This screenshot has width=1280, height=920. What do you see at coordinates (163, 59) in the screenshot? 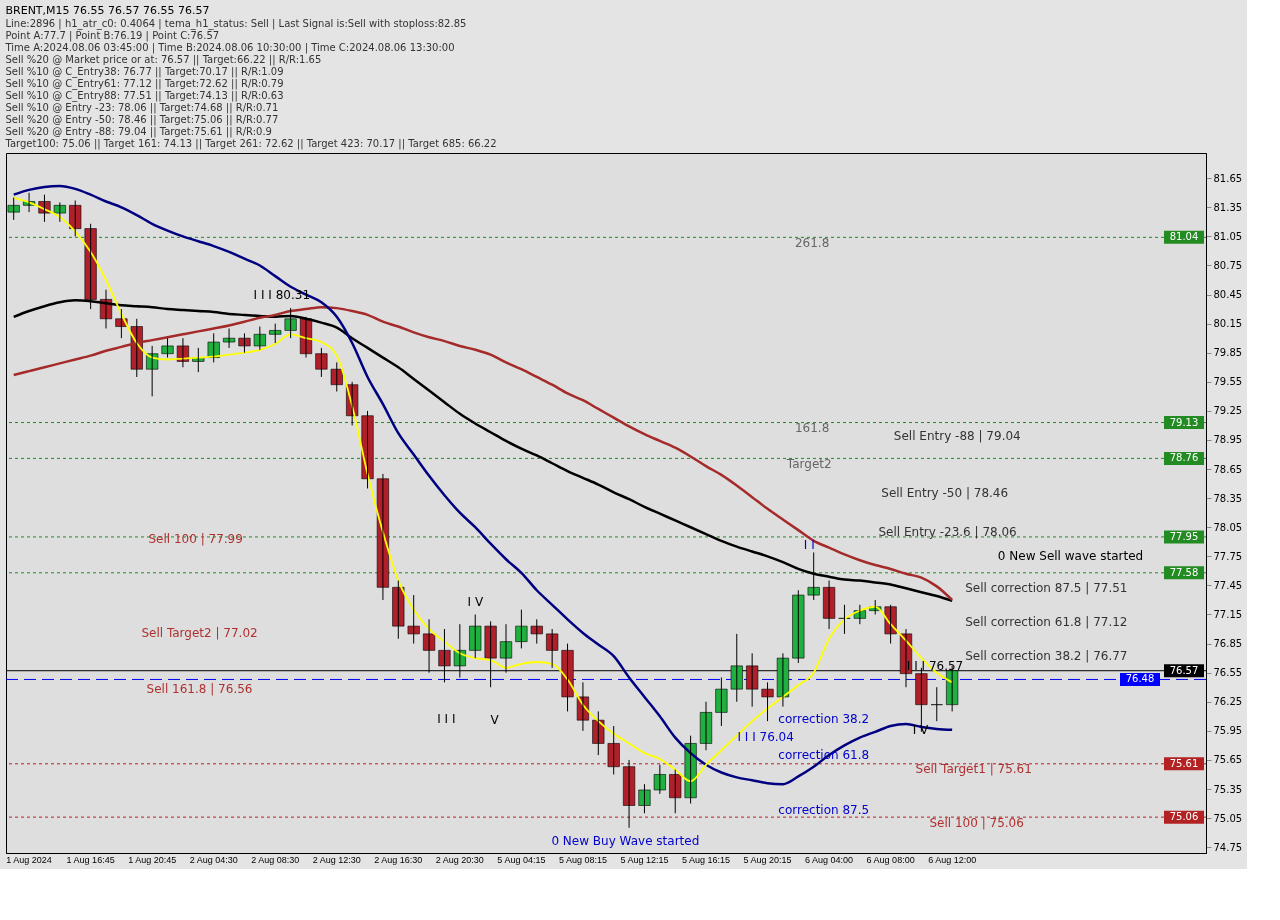
I see `text: Sell %20 @ Market price or at: 76.57 || Target:66.22 || R/R:1.65` at bounding box center [163, 59].